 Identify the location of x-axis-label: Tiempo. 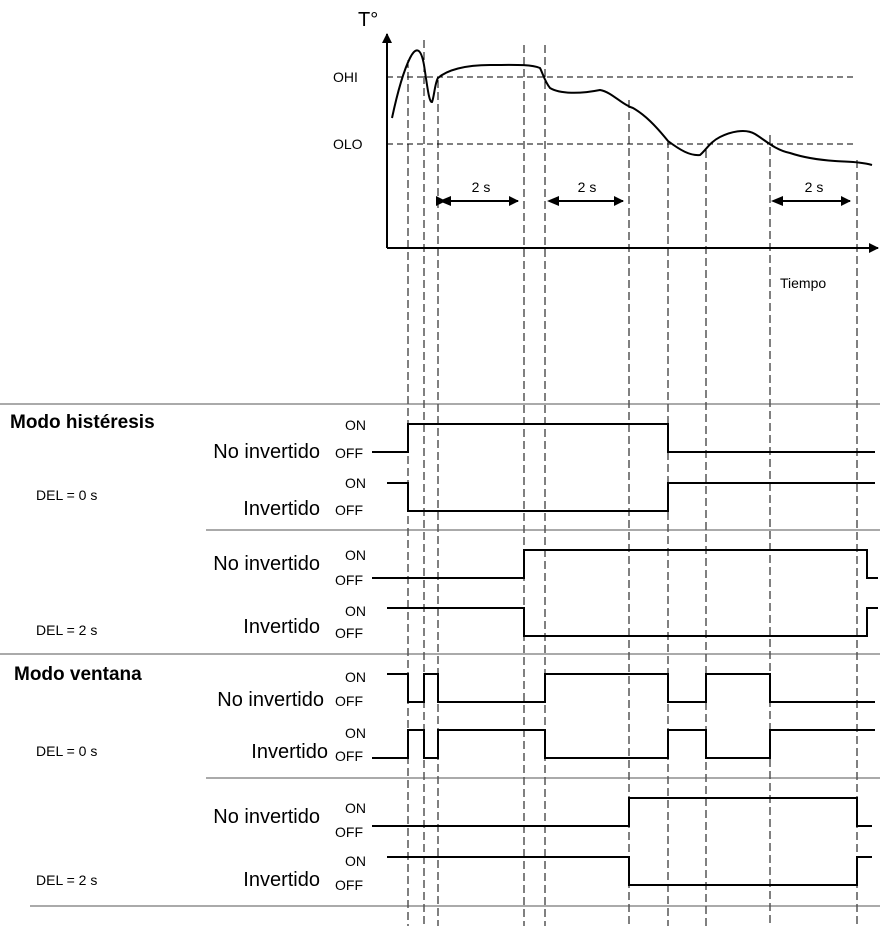
(803, 283).